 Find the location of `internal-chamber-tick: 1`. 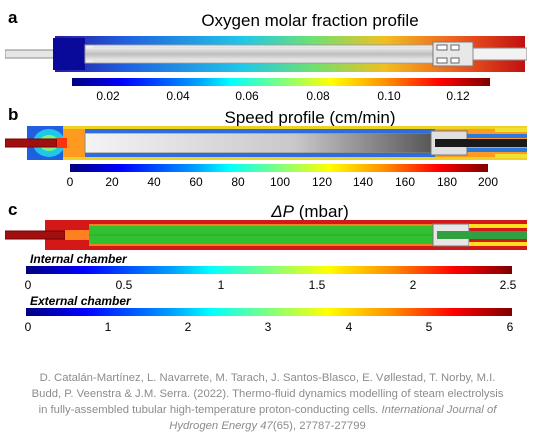

internal-chamber-tick: 1 is located at coordinates (221, 285).